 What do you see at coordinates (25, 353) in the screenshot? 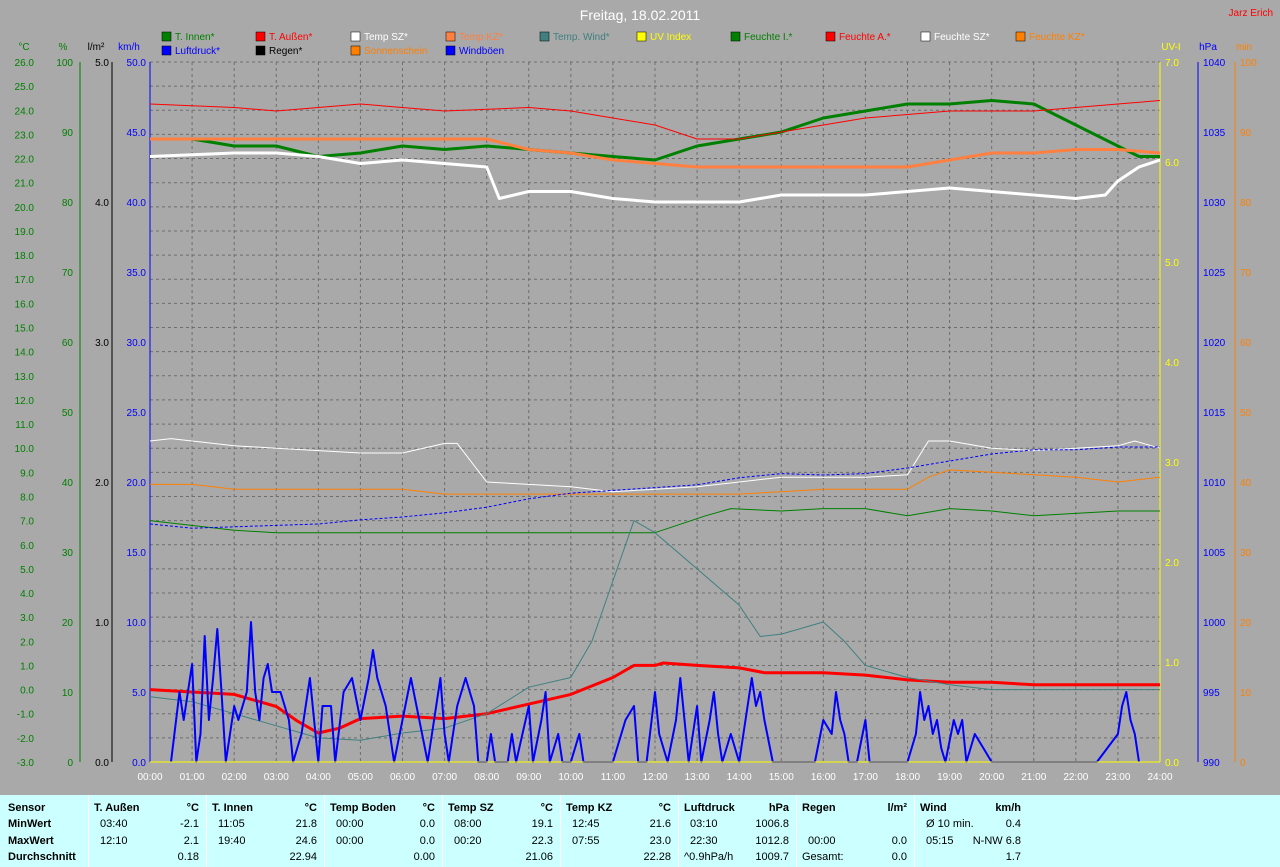
I see `temp-tick-label: 14.0` at bounding box center [25, 353].